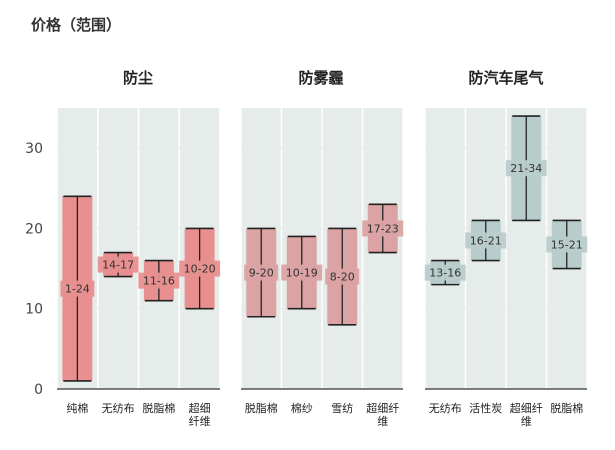 The height and width of the screenshot is (450, 615). What do you see at coordinates (34, 229) in the screenshot?
I see `y-tick-label-2: 20` at bounding box center [34, 229].